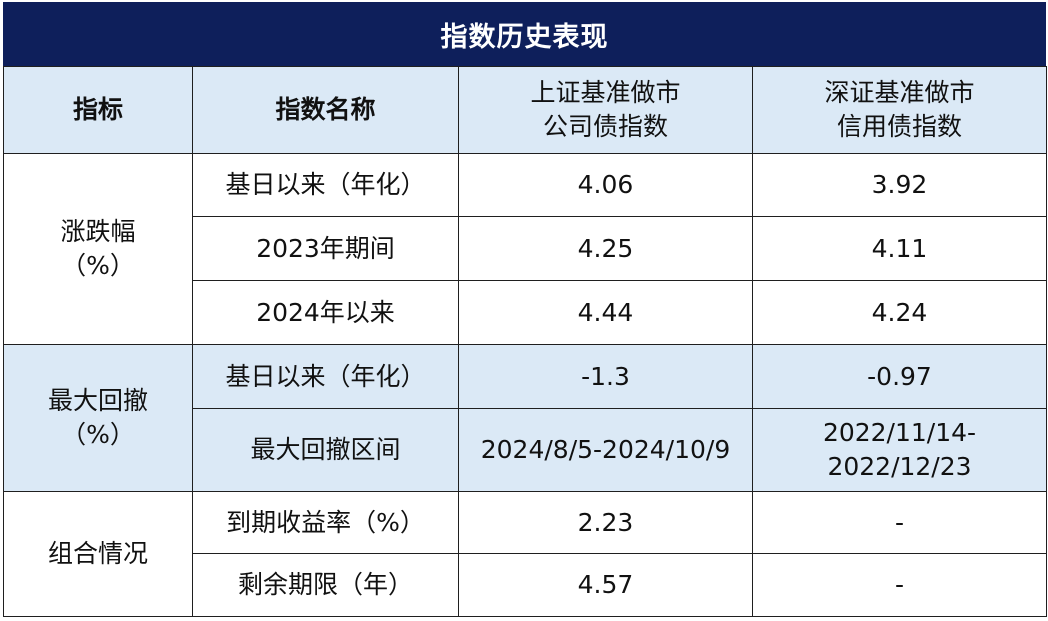 The image size is (1048, 621). What do you see at coordinates (899, 110) in the screenshot?
I see `header-szse-index: 深证基准做市 信用债指数` at bounding box center [899, 110].